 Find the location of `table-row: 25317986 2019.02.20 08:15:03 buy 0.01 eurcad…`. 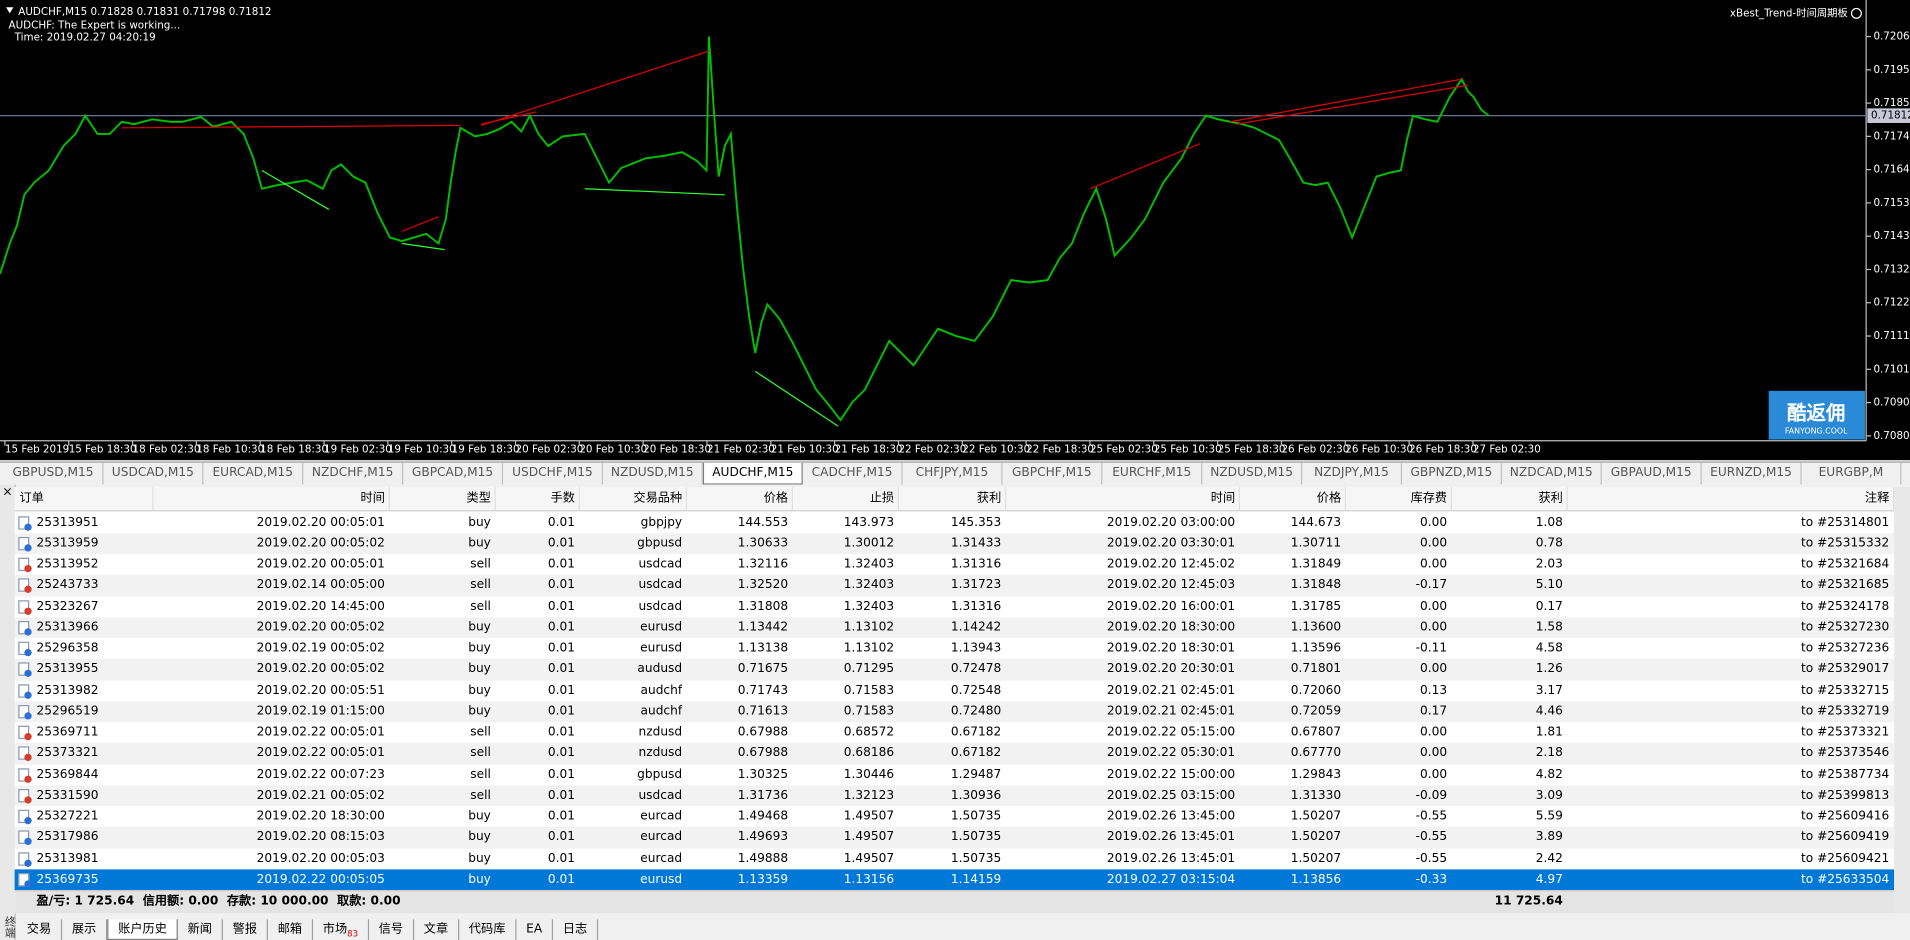

table-row: 25317986 2019.02.20 08:15:03 buy 0.01 eurcad… is located at coordinates (954, 838).